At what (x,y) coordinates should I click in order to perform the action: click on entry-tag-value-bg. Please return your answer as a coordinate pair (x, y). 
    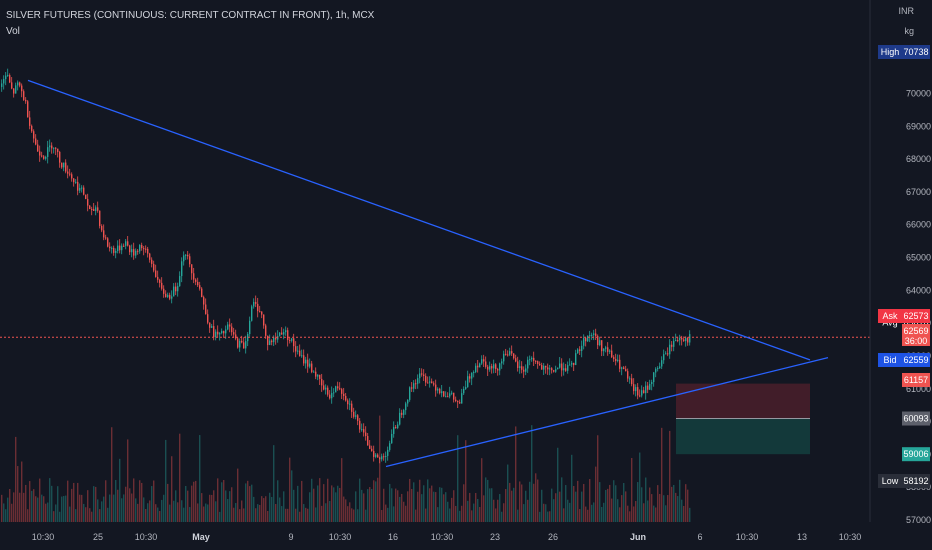
    Looking at the image, I should click on (916, 418).